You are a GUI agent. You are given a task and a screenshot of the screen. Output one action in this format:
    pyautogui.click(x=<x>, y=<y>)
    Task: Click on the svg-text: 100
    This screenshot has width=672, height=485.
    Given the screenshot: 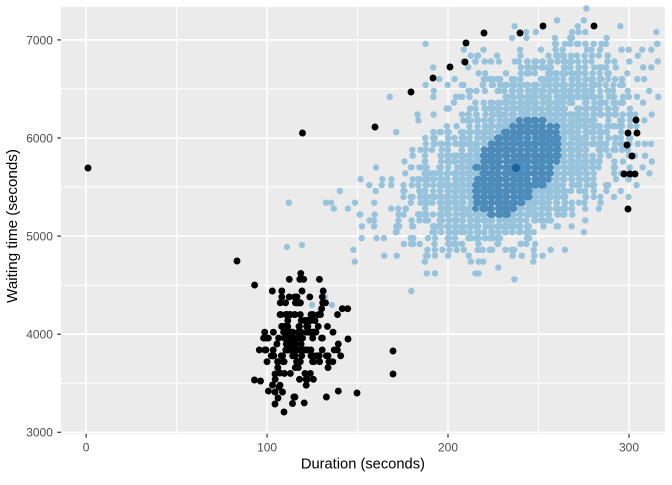 What is the action you would take?
    pyautogui.click(x=267, y=447)
    